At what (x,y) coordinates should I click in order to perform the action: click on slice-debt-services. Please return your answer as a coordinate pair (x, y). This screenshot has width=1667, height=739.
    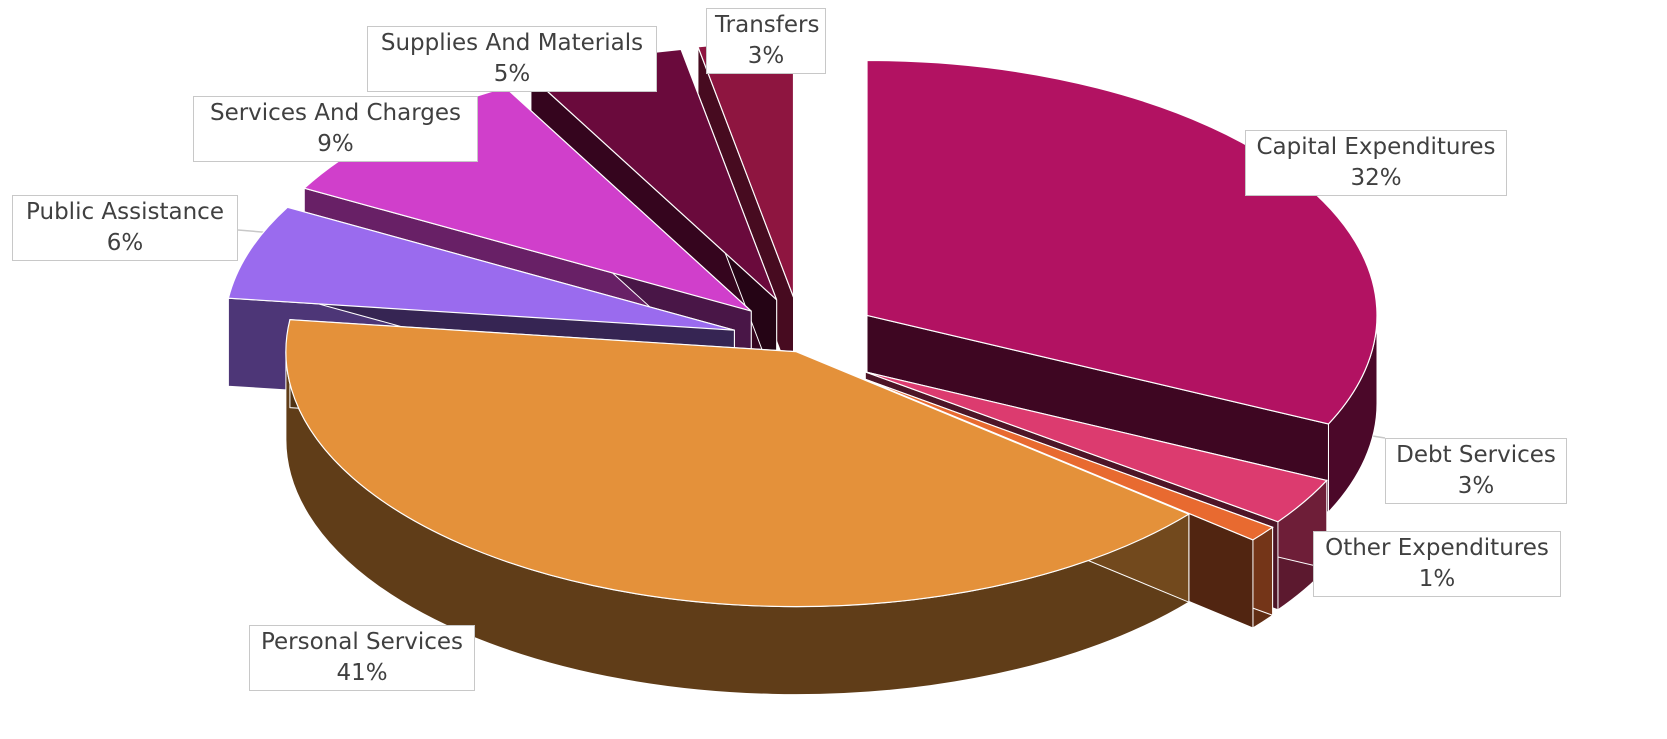
    Looking at the image, I should click on (1096, 447).